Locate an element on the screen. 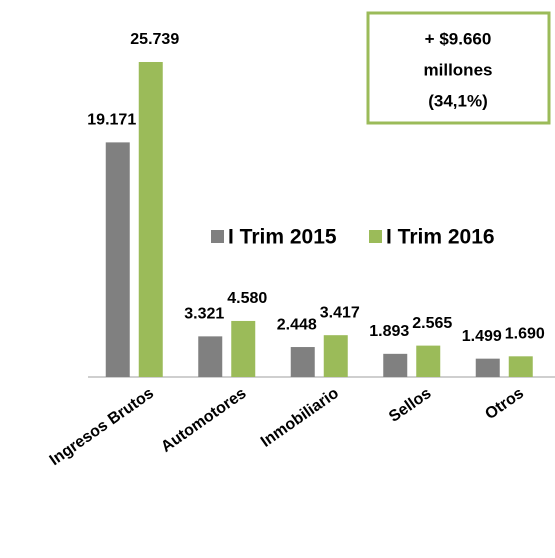  value-label: 2.448 is located at coordinates (297, 324).